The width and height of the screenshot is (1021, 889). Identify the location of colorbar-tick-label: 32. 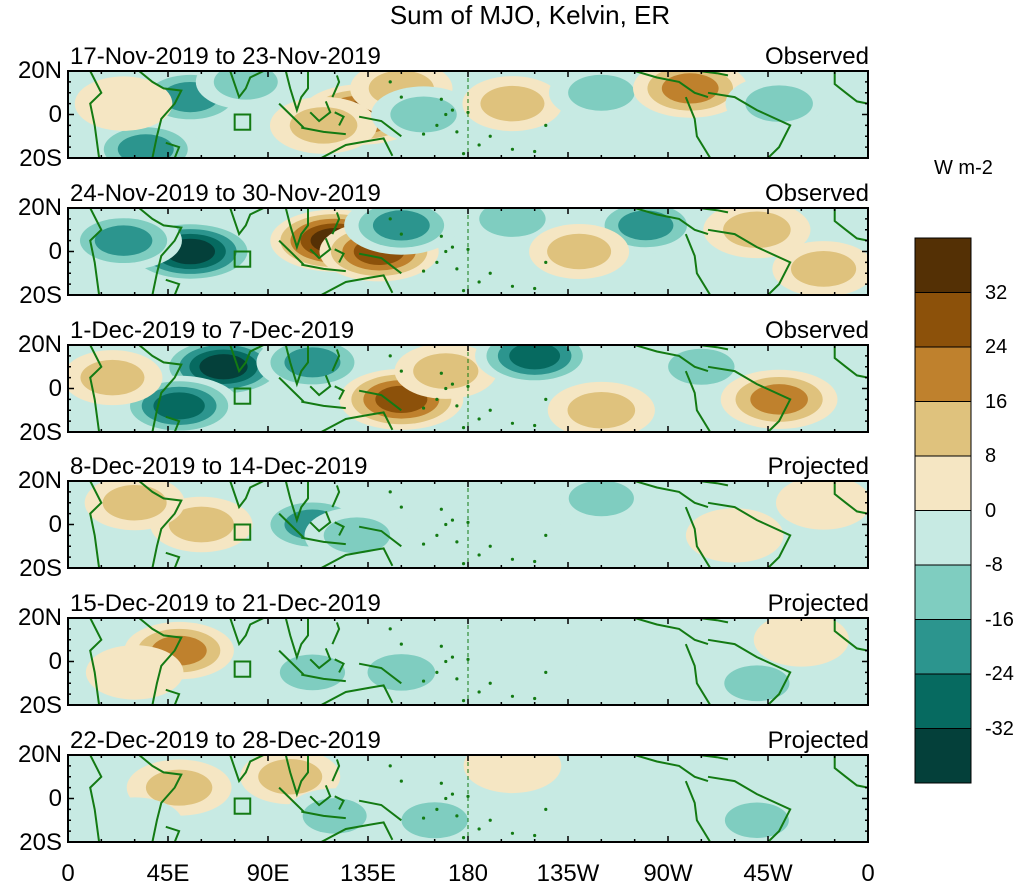
(996, 292).